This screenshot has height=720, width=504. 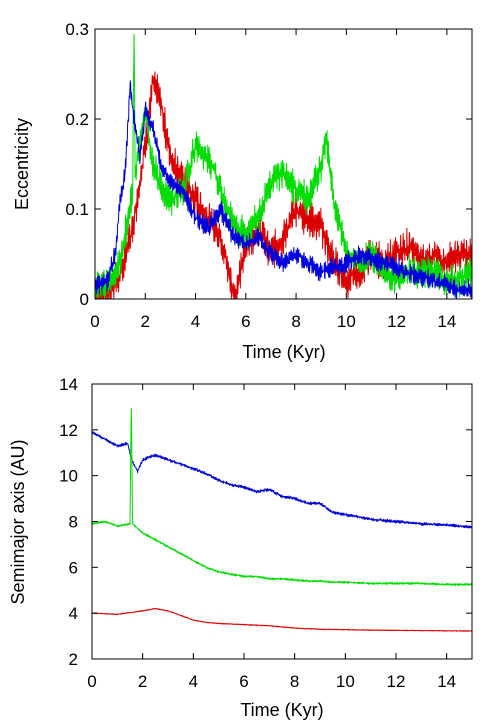 I want to click on y-tick-label: 2, so click(x=73, y=659).